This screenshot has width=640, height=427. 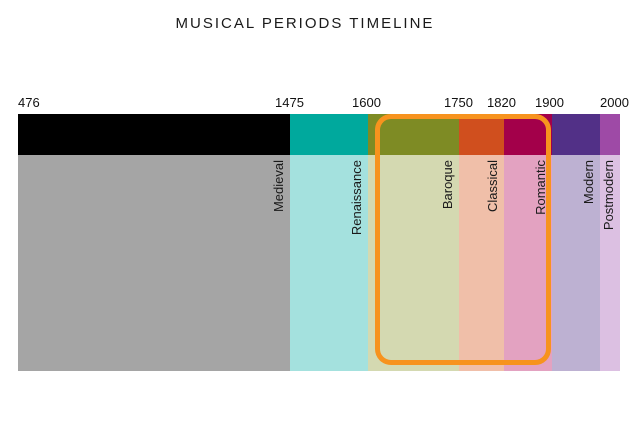 I want to click on period-label-wrap: Medieval, so click(x=278, y=260).